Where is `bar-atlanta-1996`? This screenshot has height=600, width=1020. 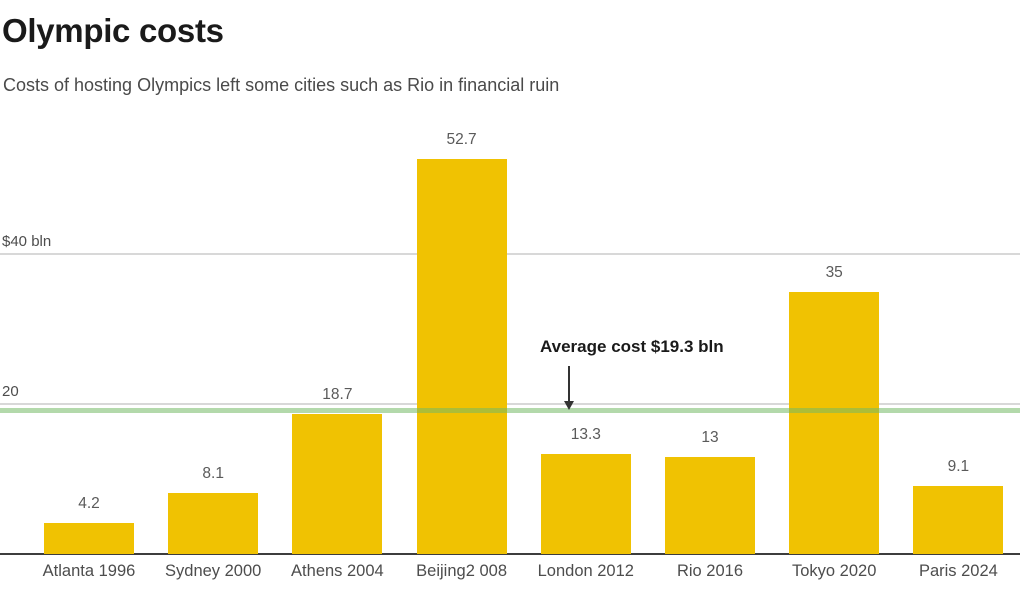 bar-atlanta-1996 is located at coordinates (89, 538).